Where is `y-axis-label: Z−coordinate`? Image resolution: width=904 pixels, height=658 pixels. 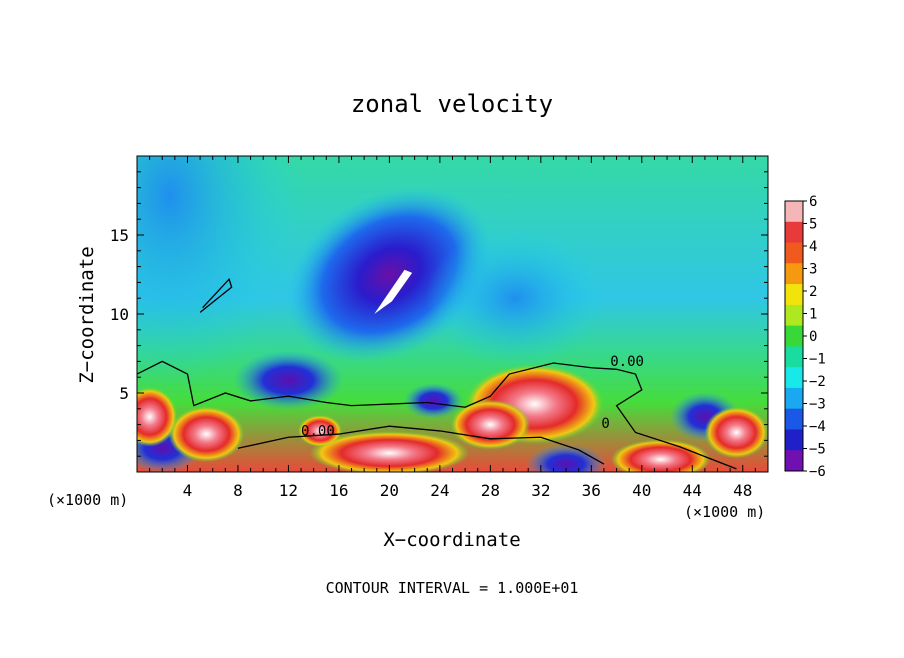 y-axis-label: Z−coordinate is located at coordinates (87, 314).